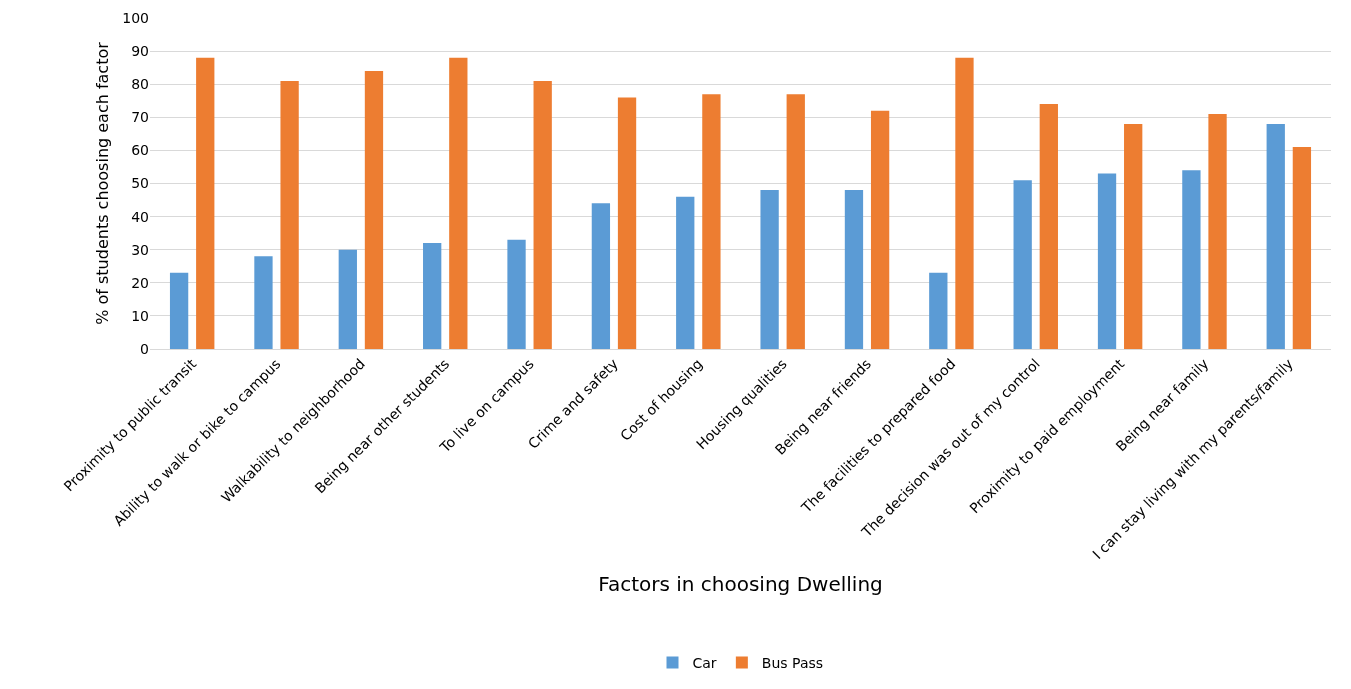 The height and width of the screenshot is (689, 1351). What do you see at coordinates (140, 183) in the screenshot?
I see `y-tick-label: 50` at bounding box center [140, 183].